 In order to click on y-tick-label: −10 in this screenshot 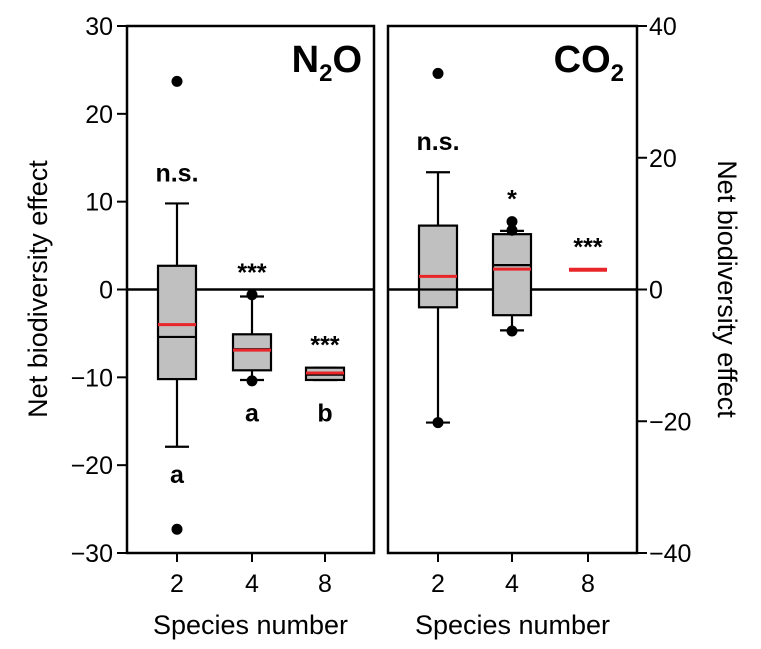, I will do `click(92, 378)`.